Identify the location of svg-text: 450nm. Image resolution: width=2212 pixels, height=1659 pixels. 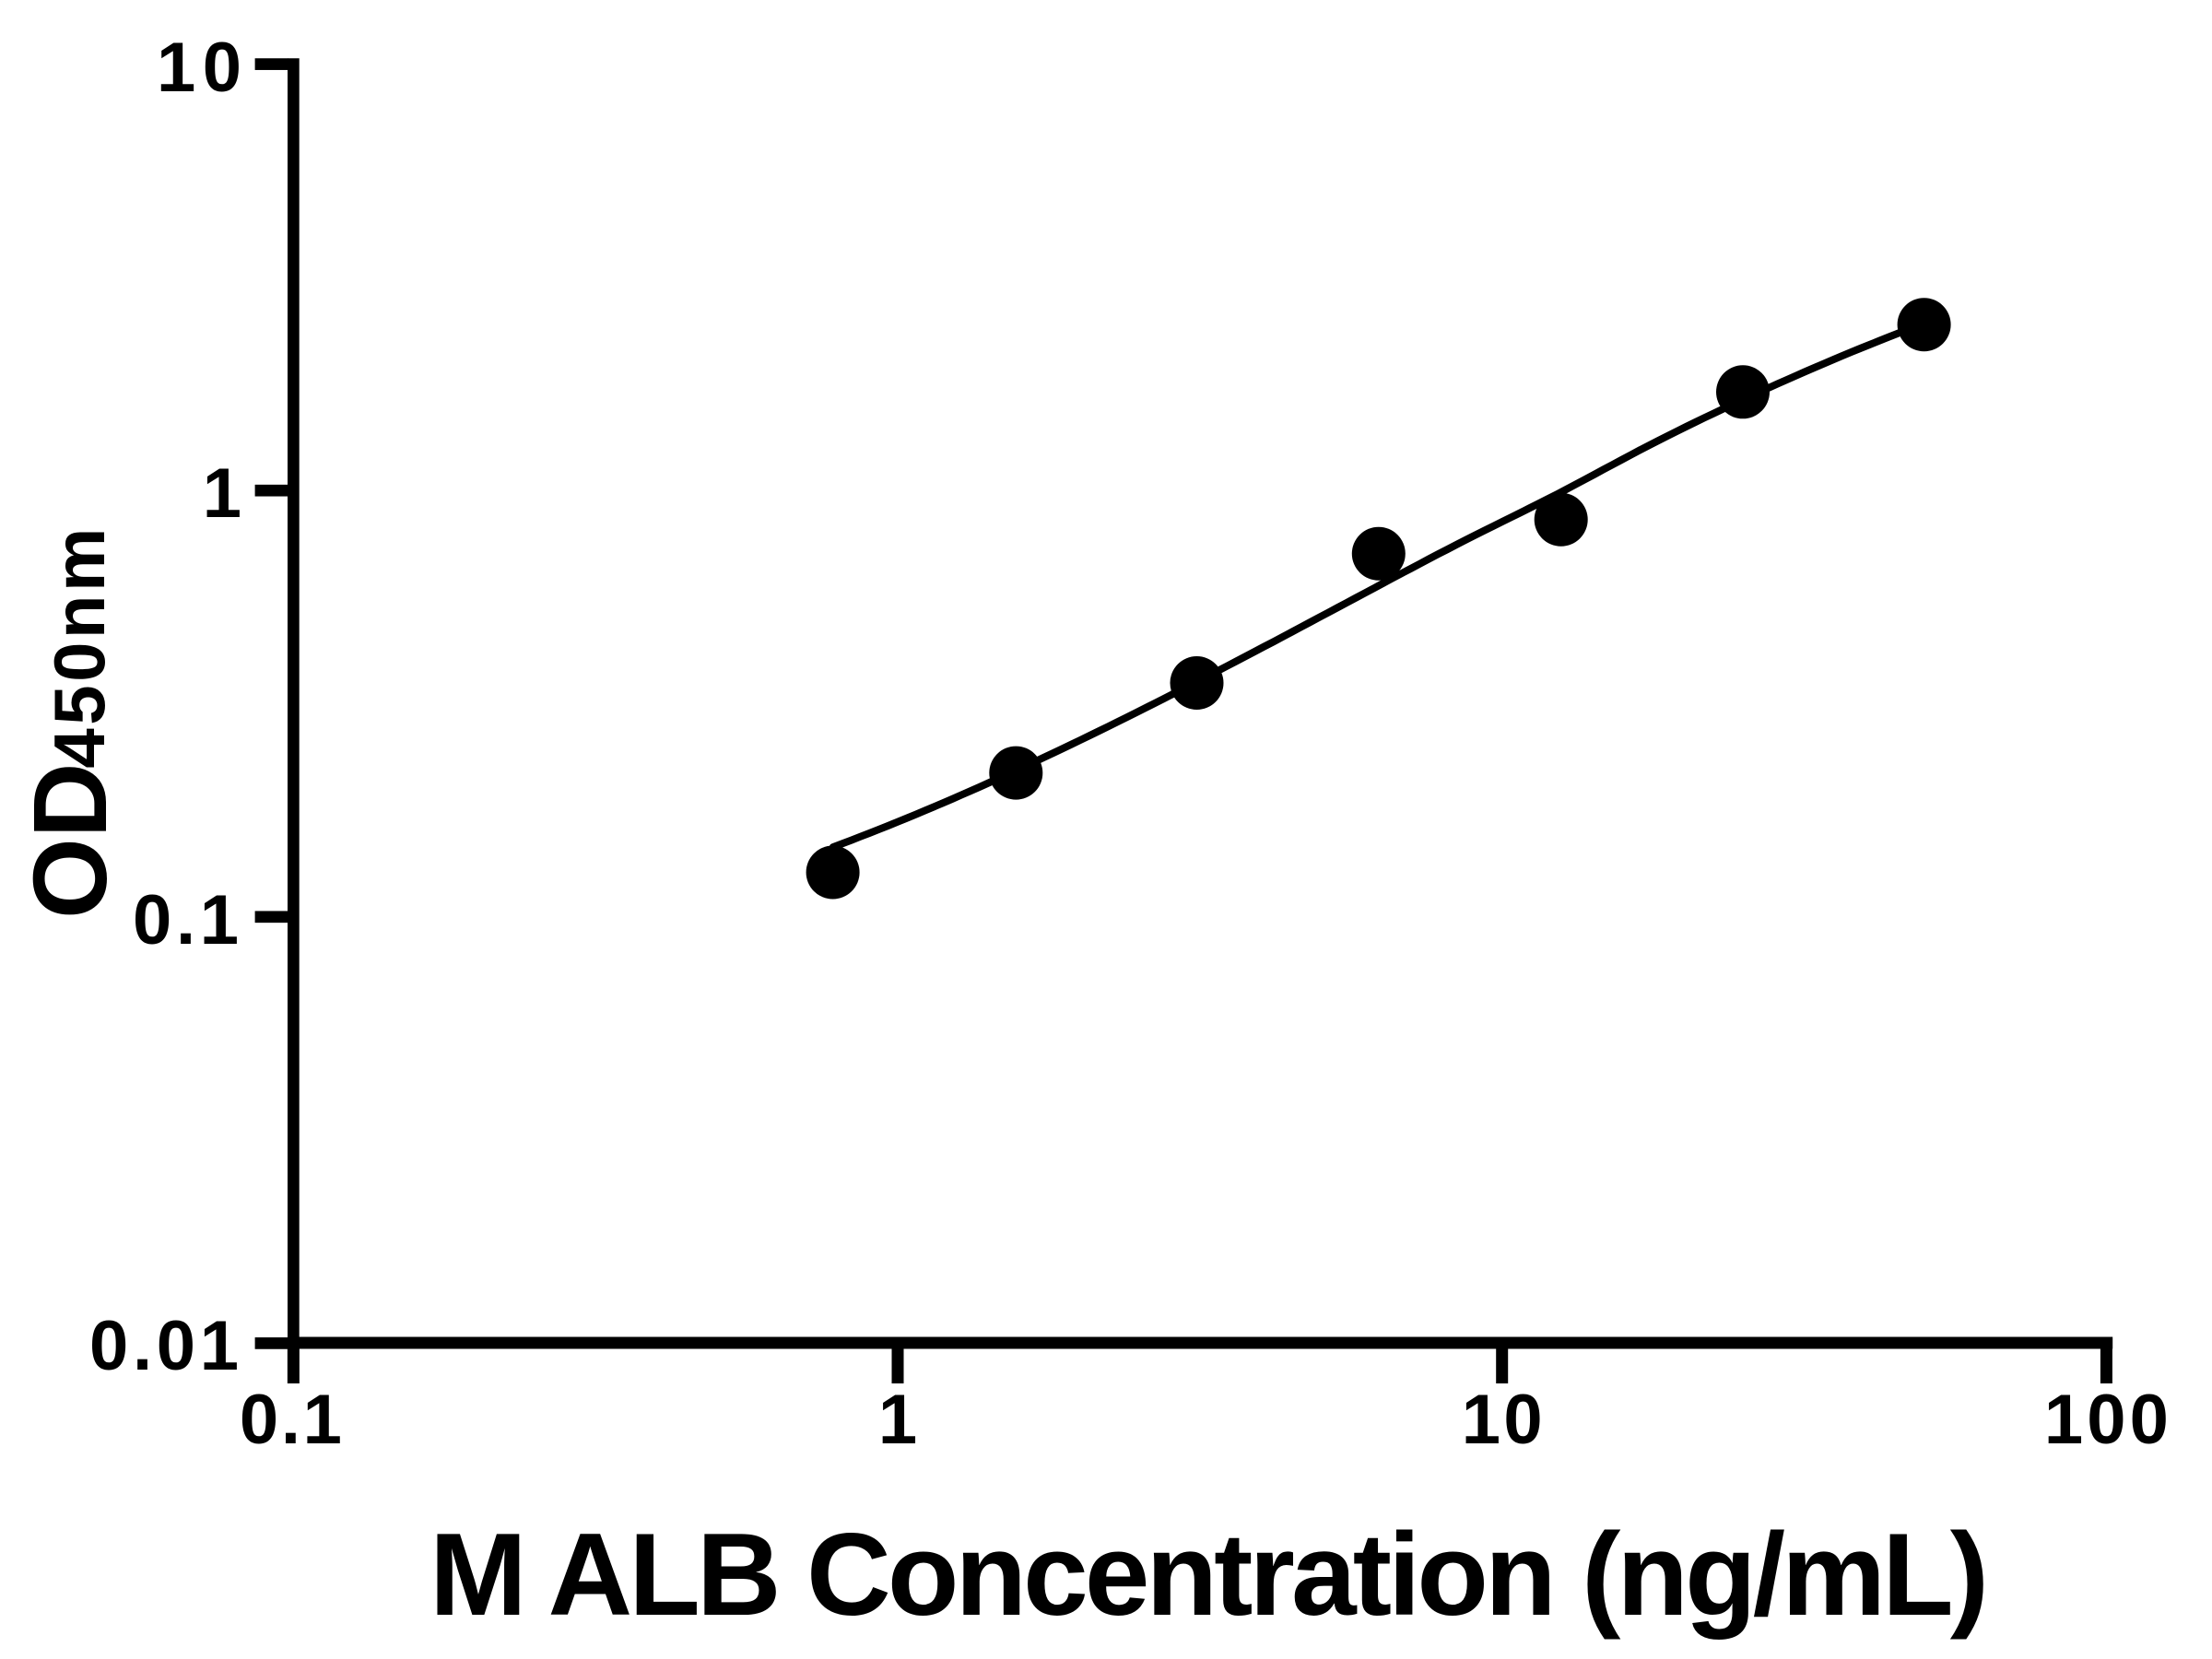
(79, 648).